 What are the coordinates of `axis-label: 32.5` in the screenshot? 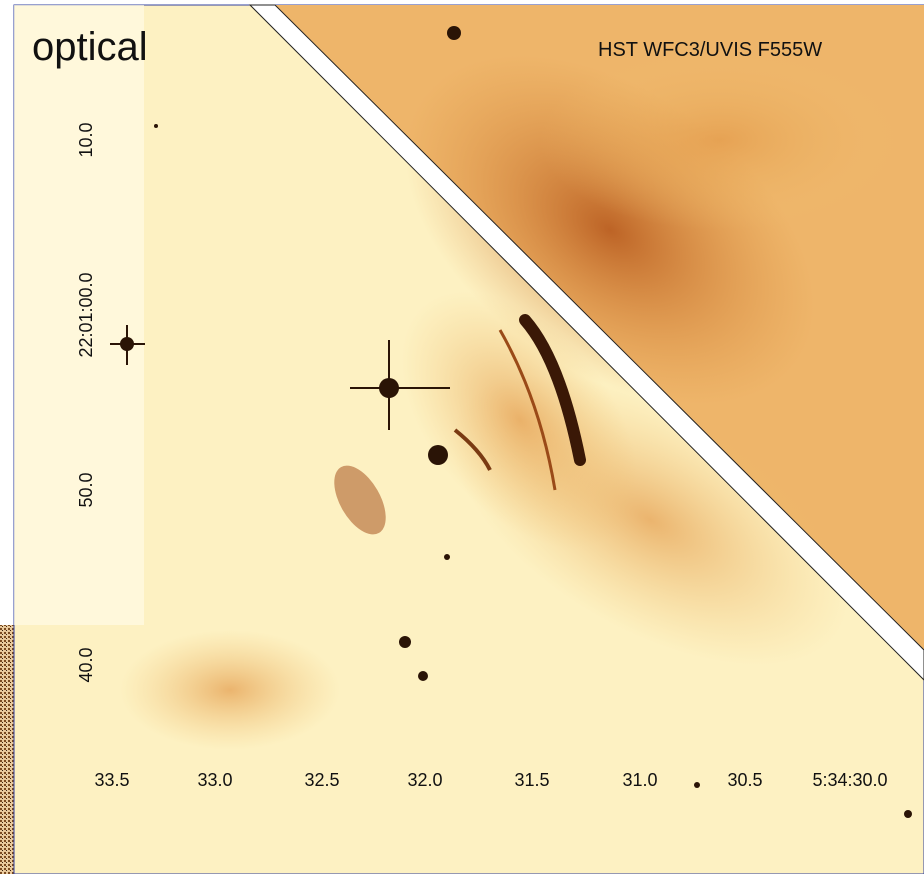 It's located at (321, 780).